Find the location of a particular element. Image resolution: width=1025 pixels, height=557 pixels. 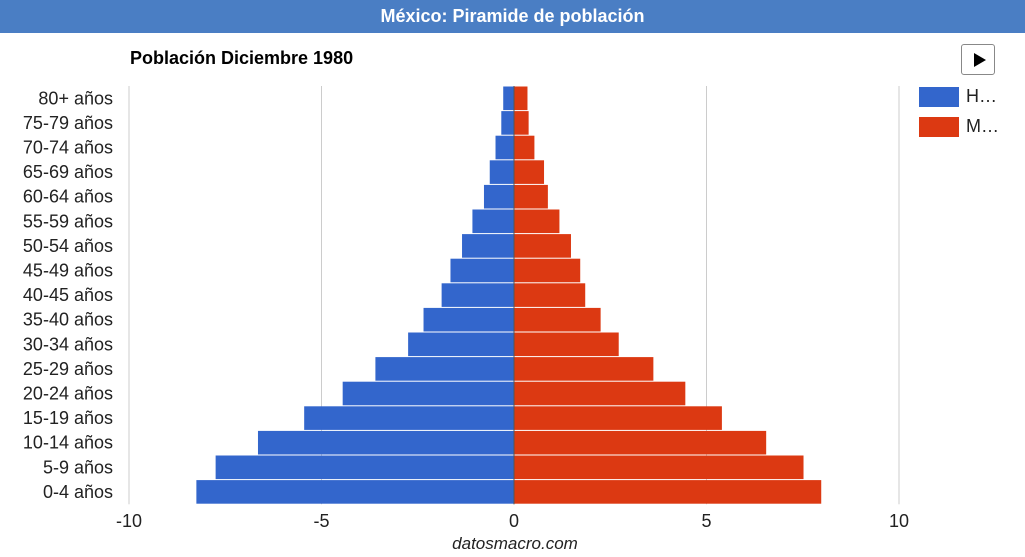

x-tick-label-0: -10 is located at coordinates (129, 521).